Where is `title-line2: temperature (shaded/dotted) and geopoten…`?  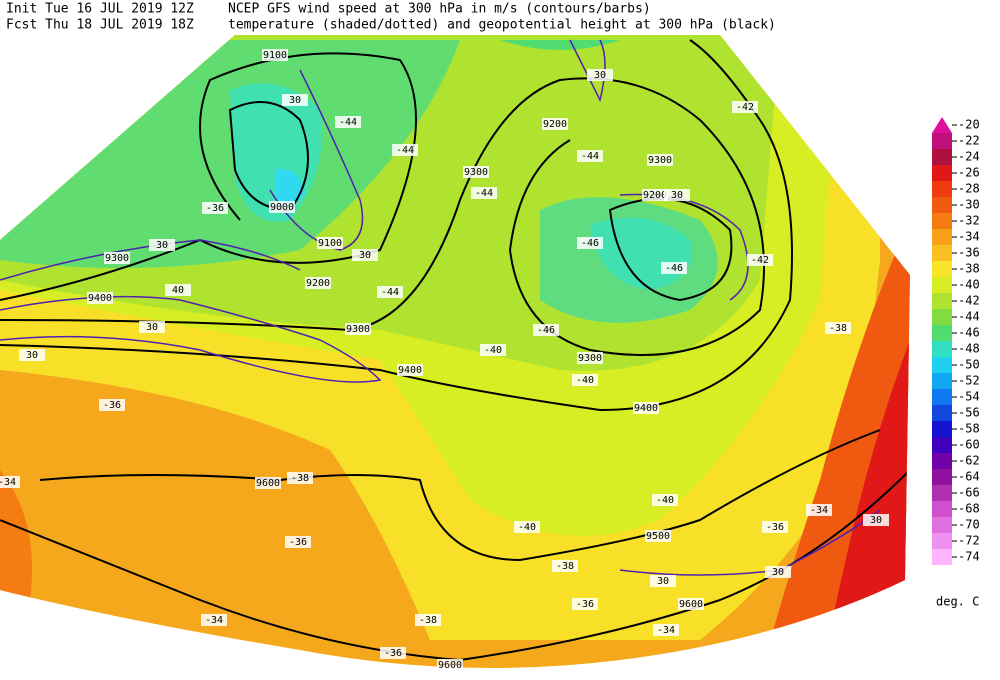 title-line2: temperature (shaded/dotted) and geopoten… is located at coordinates (502, 25).